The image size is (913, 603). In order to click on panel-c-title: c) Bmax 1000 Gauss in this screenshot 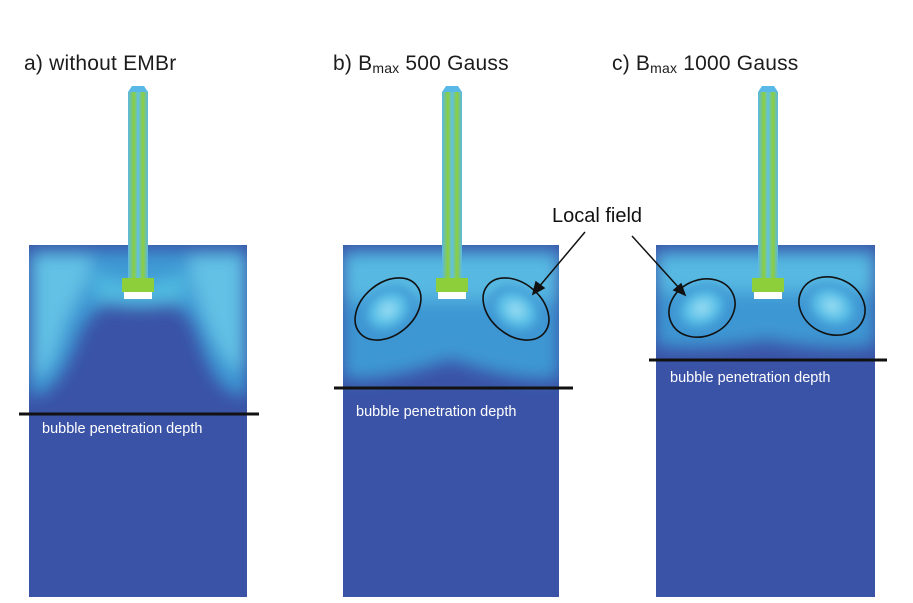, I will do `click(705, 64)`.